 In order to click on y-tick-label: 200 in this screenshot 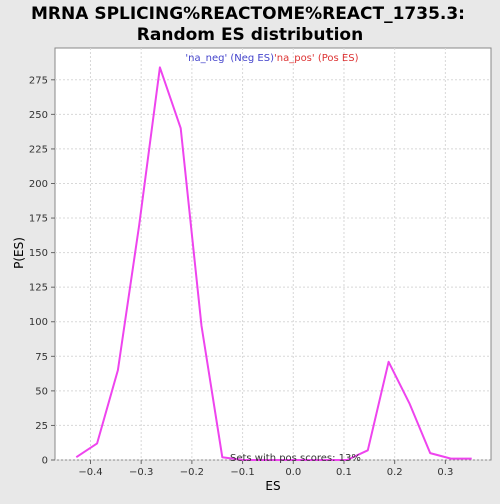, I will do `click(38, 184)`.